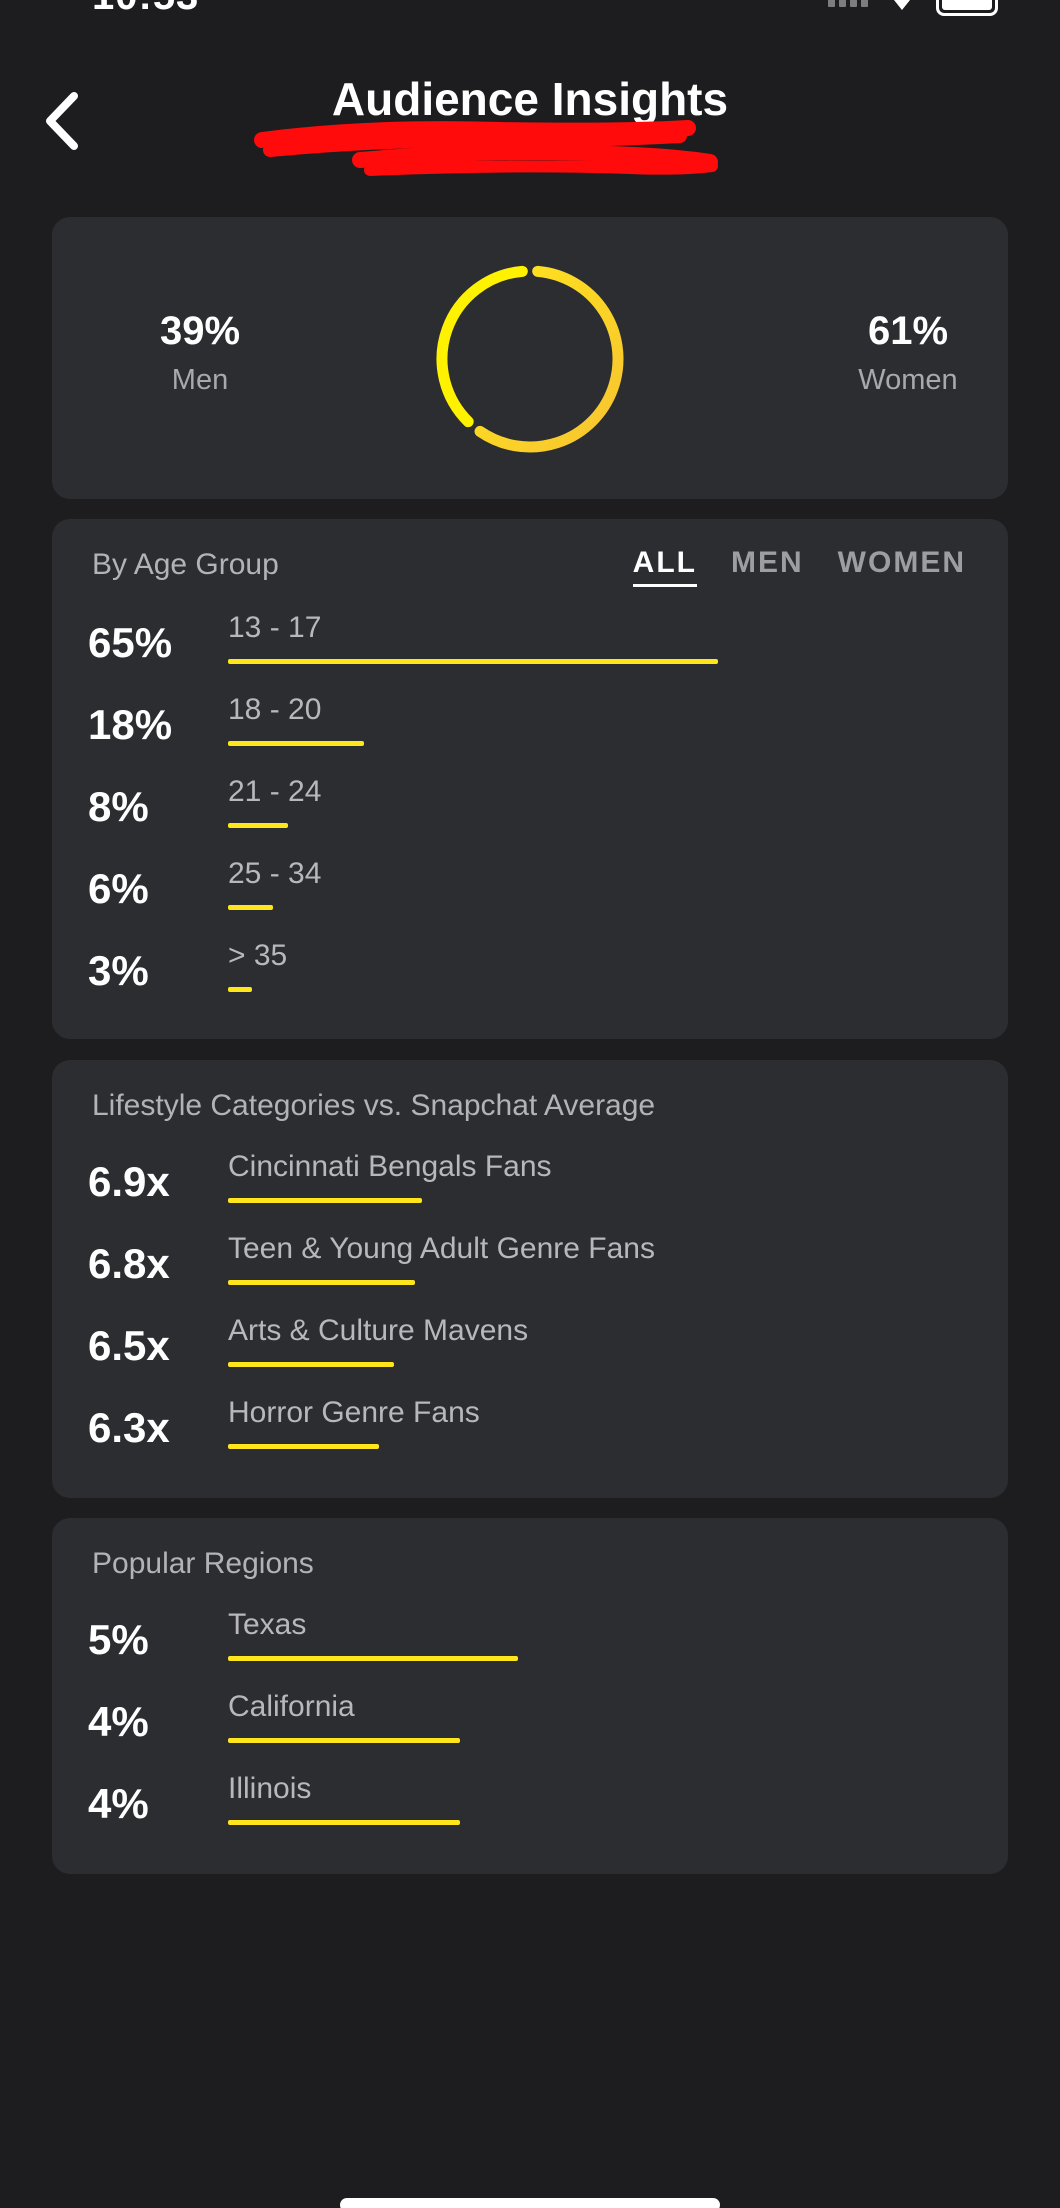 Image resolution: width=1060 pixels, height=2208 pixels. I want to click on men-percent: 39%, so click(200, 331).